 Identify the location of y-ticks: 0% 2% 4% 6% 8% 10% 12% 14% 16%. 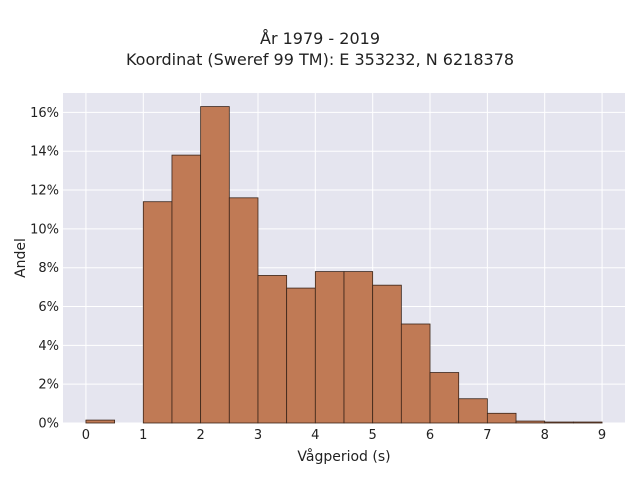
(44, 269).